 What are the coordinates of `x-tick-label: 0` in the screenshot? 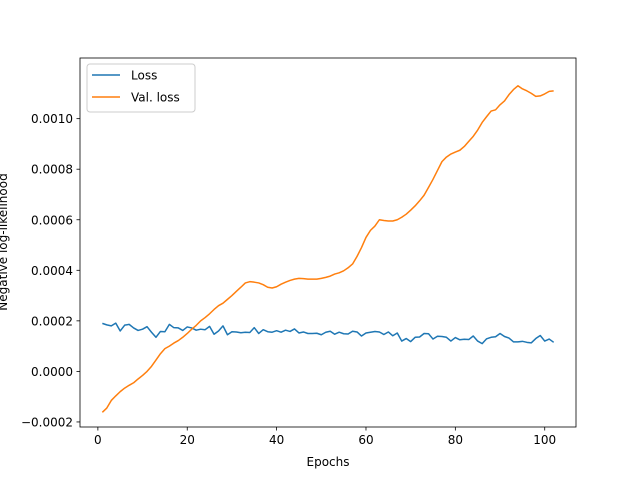 It's located at (98, 440).